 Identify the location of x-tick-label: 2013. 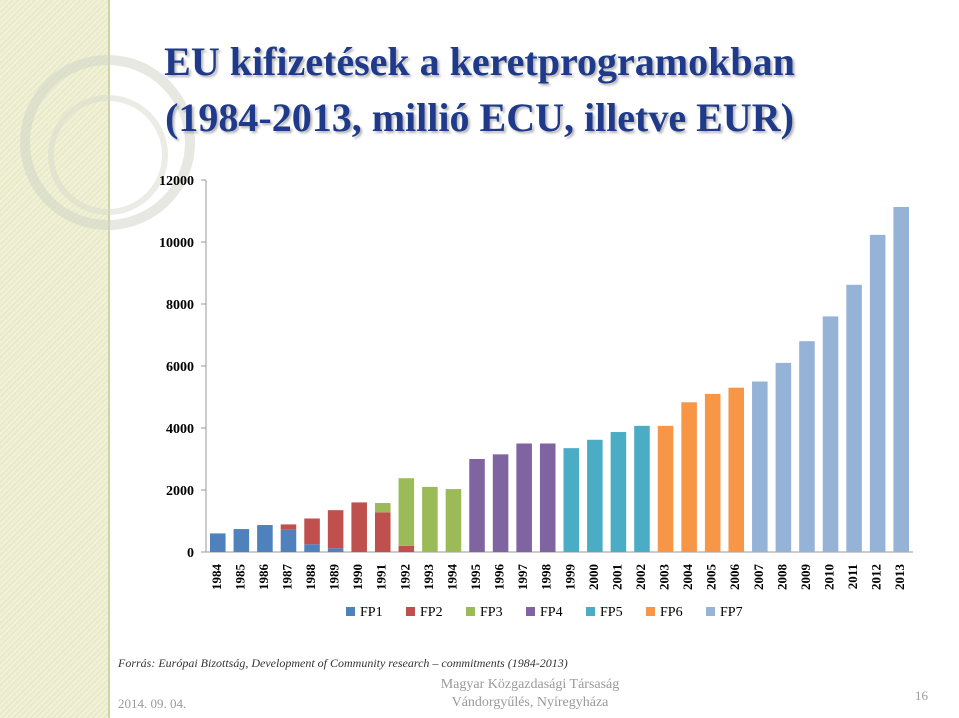
(899, 577).